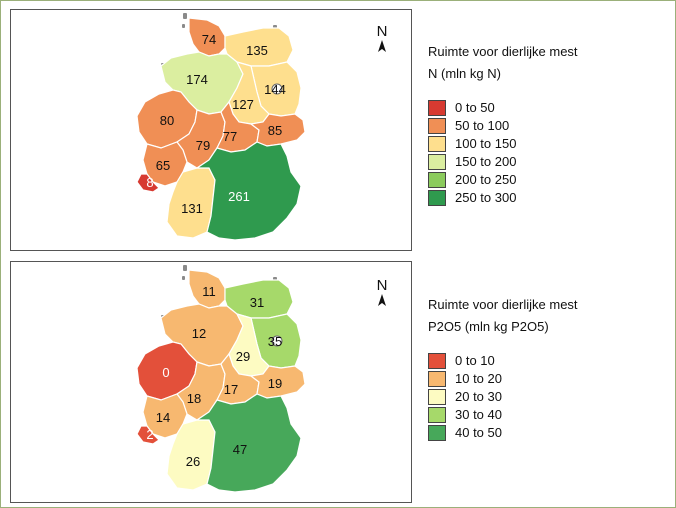  What do you see at coordinates (548, 361) in the screenshot?
I see `legend-item: 0 to 10` at bounding box center [548, 361].